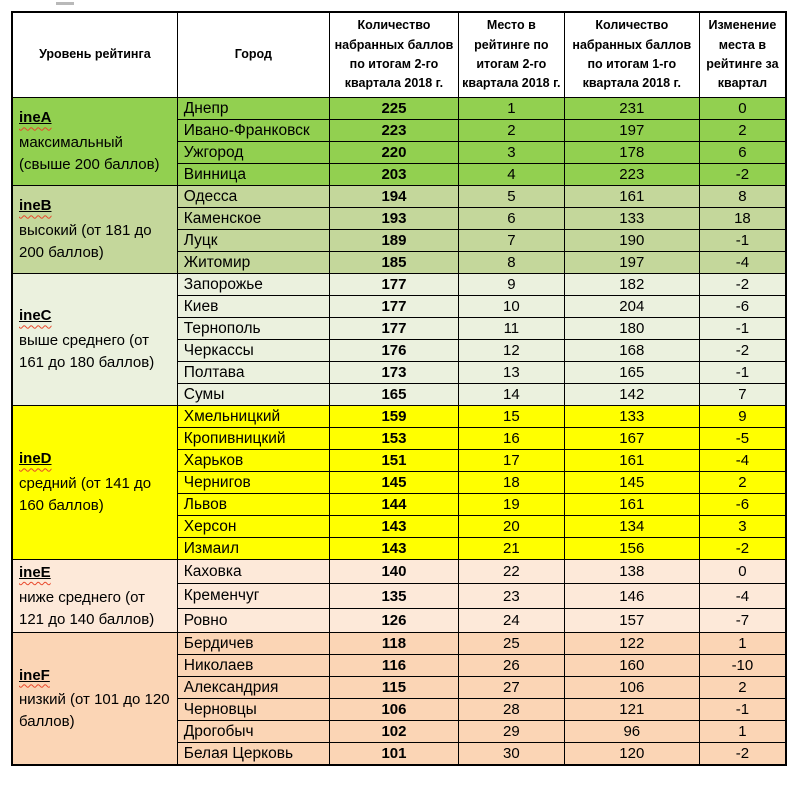 The height and width of the screenshot is (805, 797). What do you see at coordinates (253, 174) in the screenshot?
I see `city-name: Винница` at bounding box center [253, 174].